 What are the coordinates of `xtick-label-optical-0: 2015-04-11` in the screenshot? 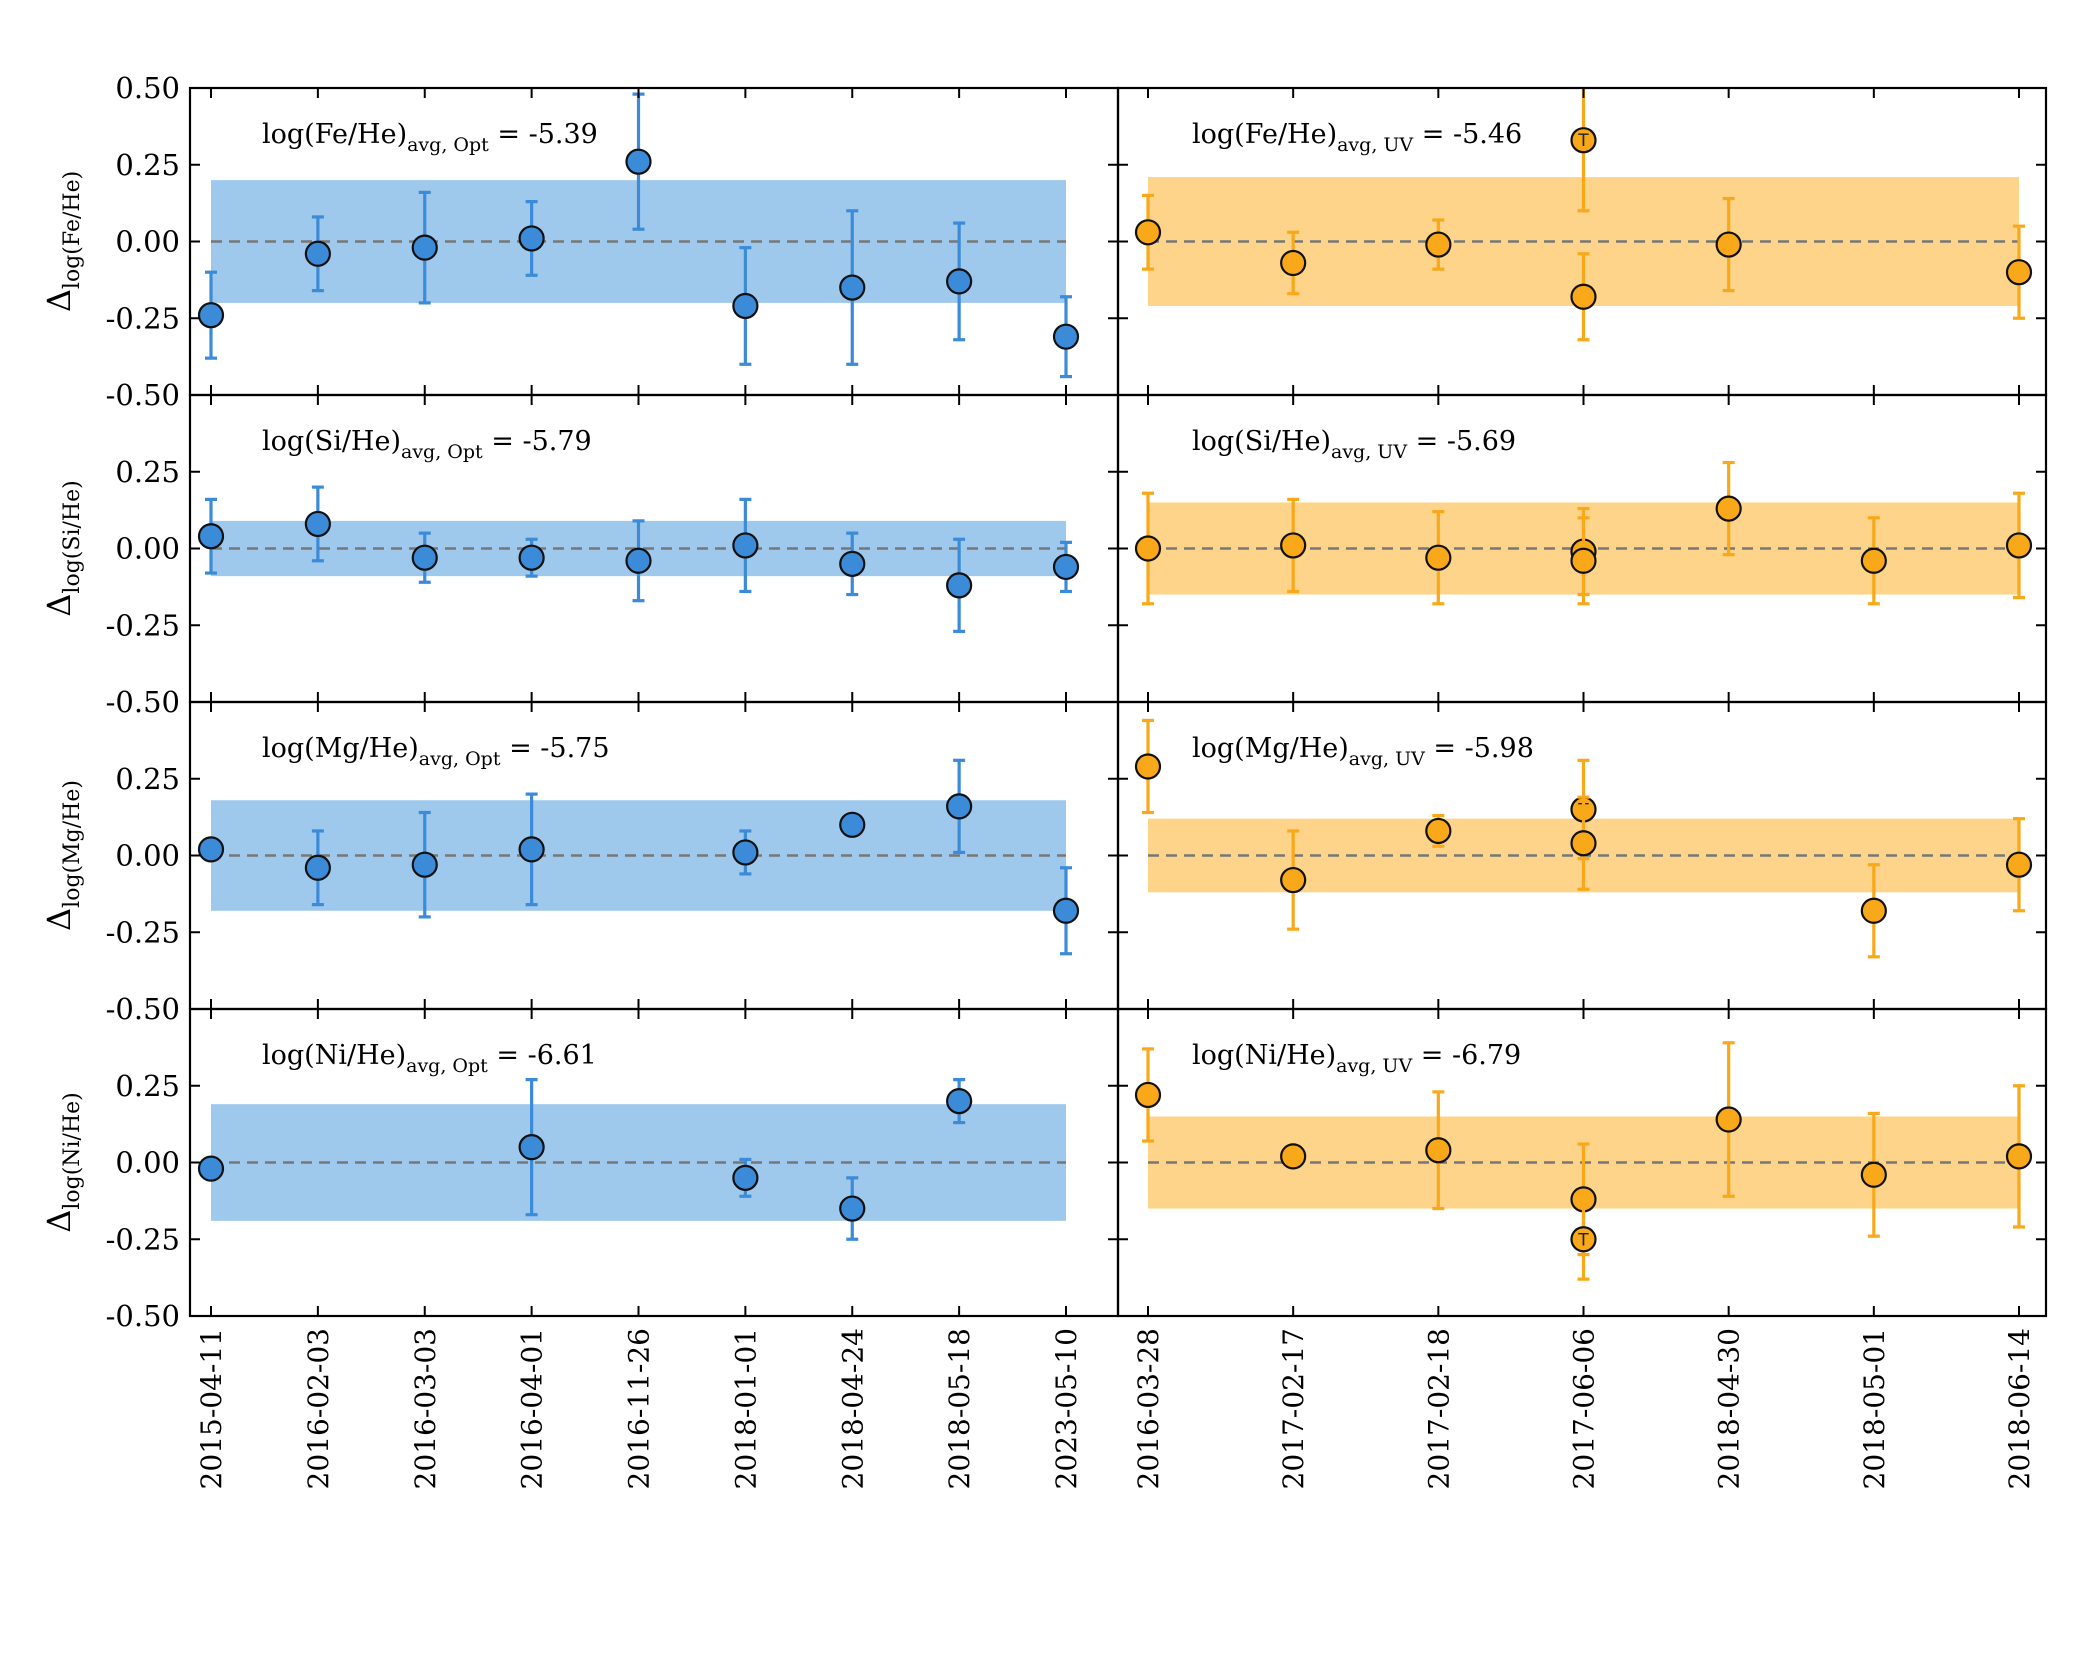 It's located at (211, 1408).